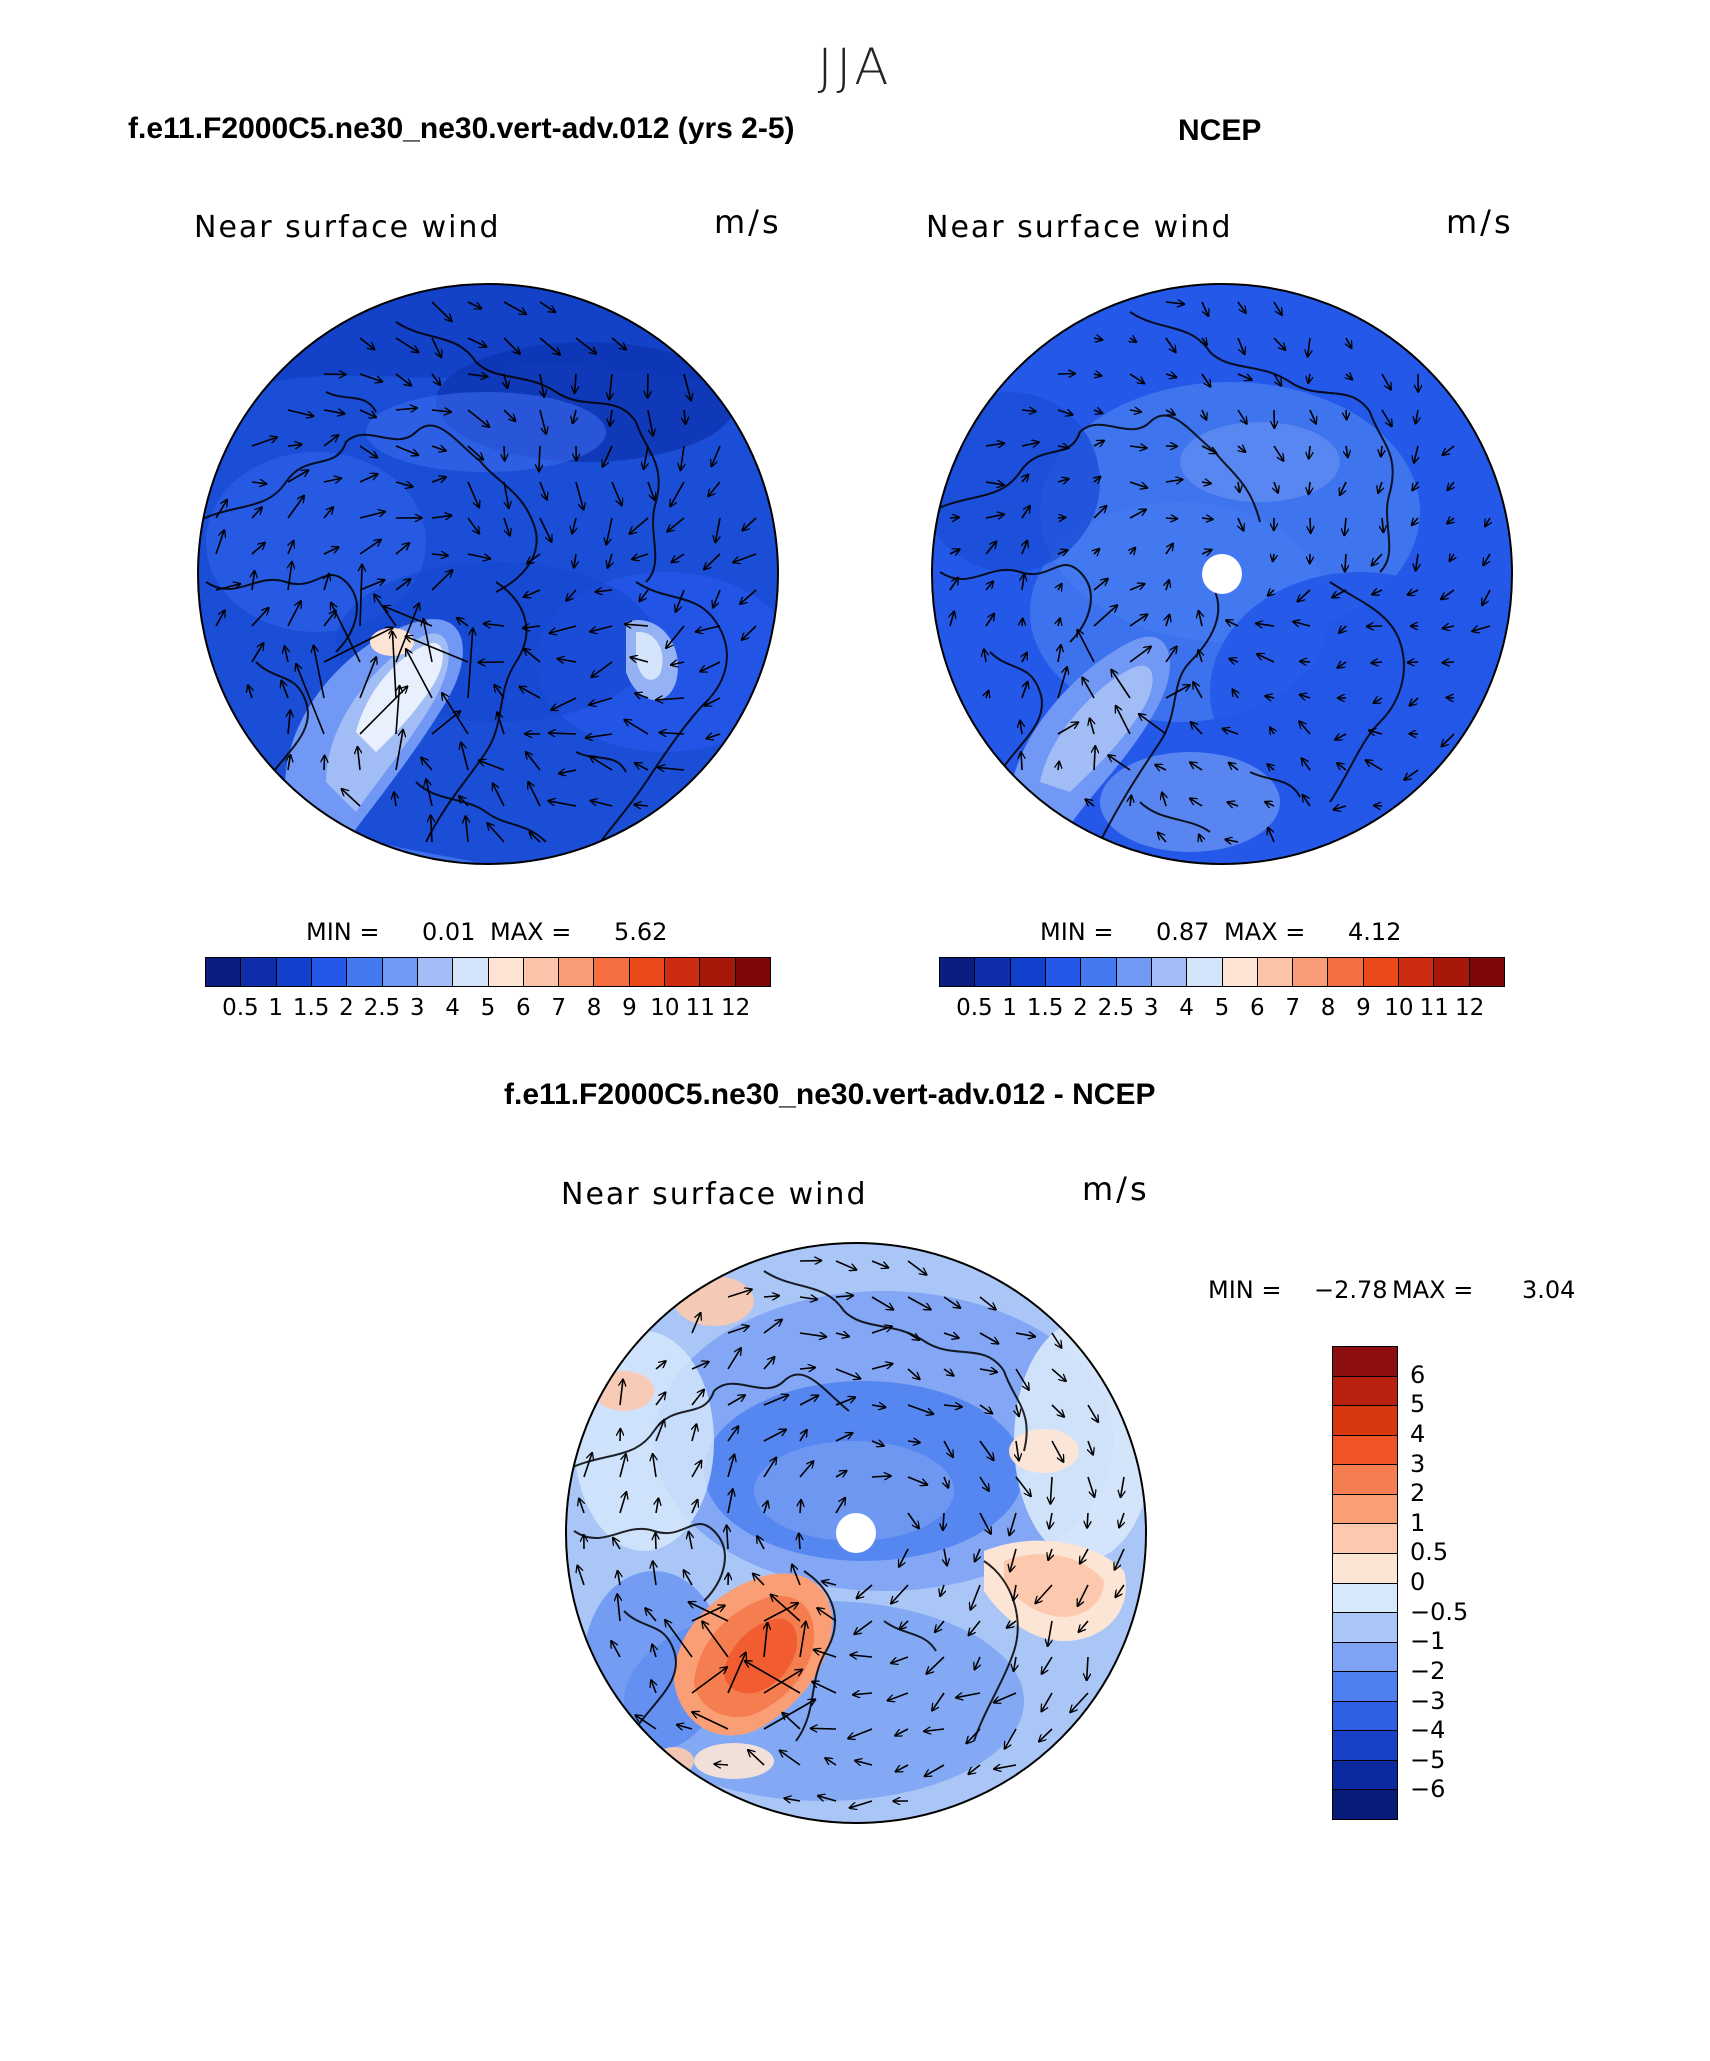 Image resolution: width=1710 pixels, height=2061 pixels. Describe the element at coordinates (1418, 1463) in the screenshot. I see `panel3-colorbar-tick-label: 3` at that location.